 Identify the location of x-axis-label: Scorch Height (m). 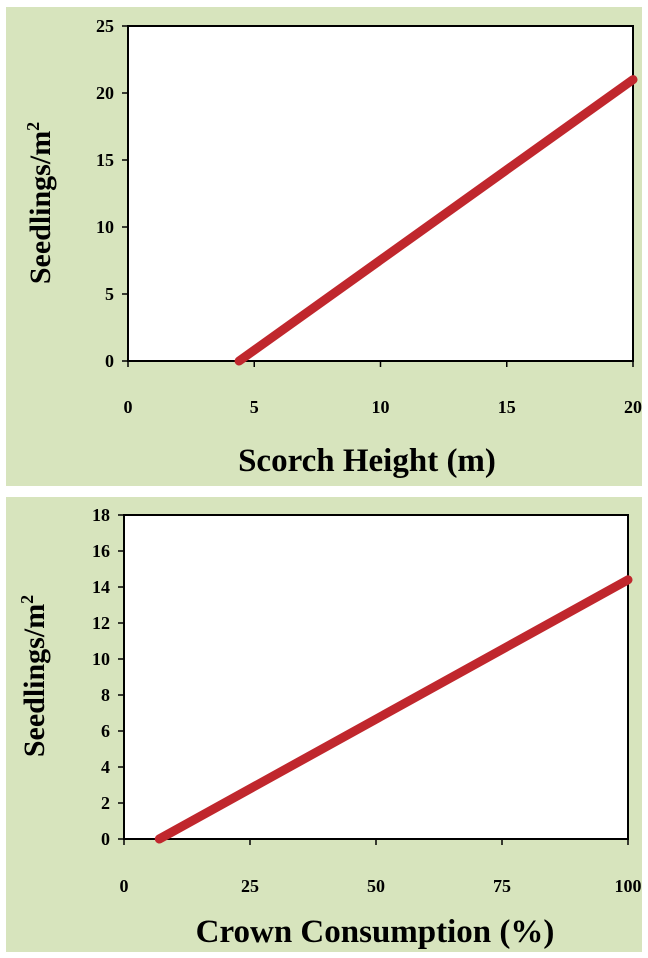
(367, 461).